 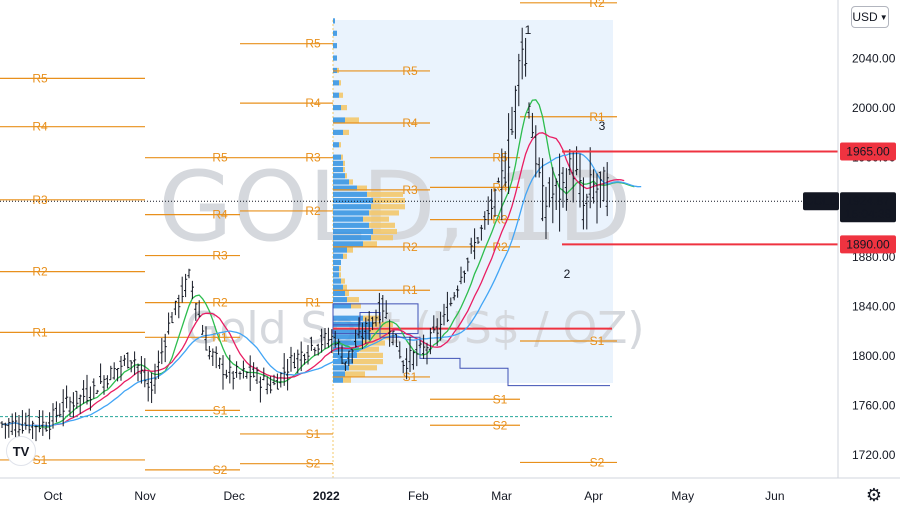 I want to click on upper-level-tag-text: 1965.00, so click(x=868, y=151).